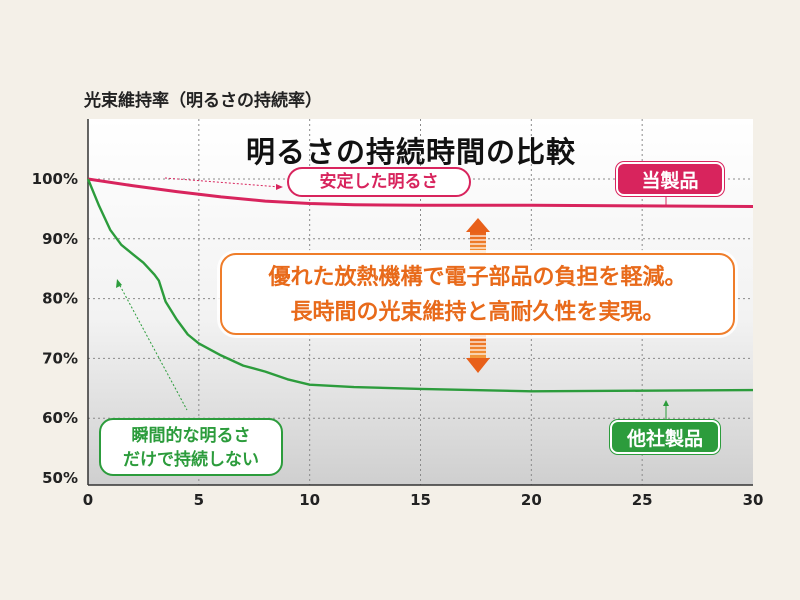  What do you see at coordinates (60, 358) in the screenshot?
I see `y-tick-label: 70%` at bounding box center [60, 358].